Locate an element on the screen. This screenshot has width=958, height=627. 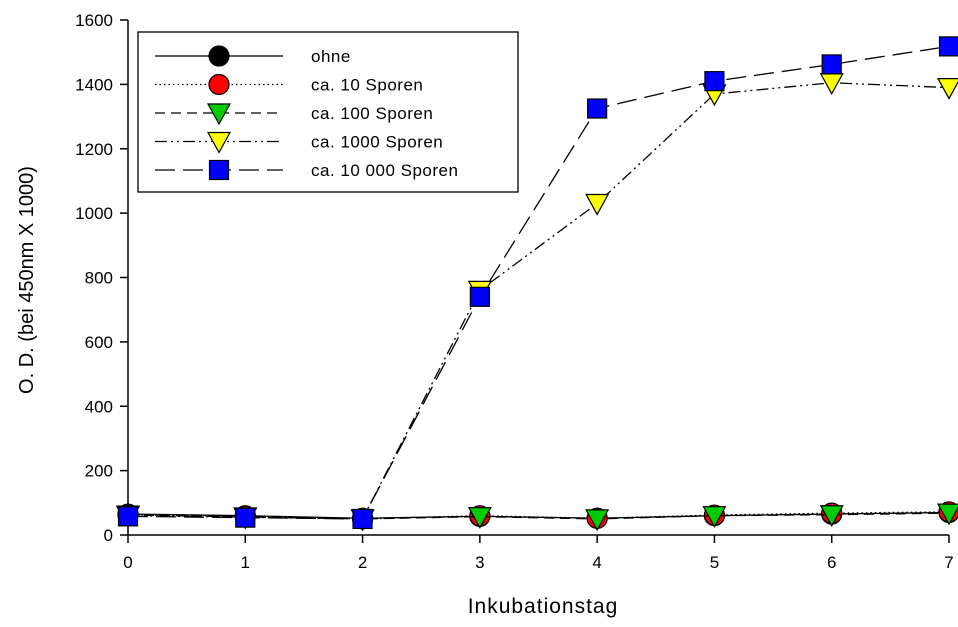
y-tick-label: 1600 is located at coordinates (94, 20).